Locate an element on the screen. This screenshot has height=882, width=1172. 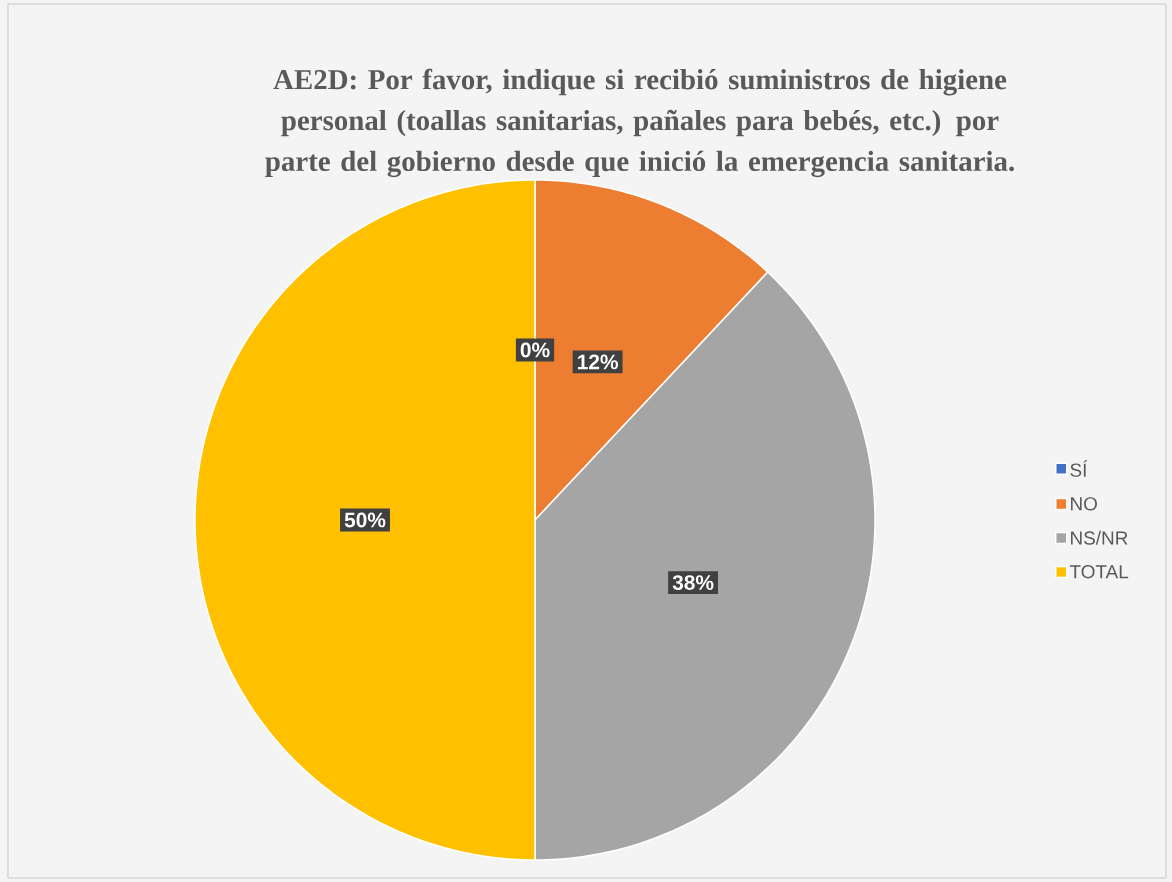
text: 0% is located at coordinates (535, 350).